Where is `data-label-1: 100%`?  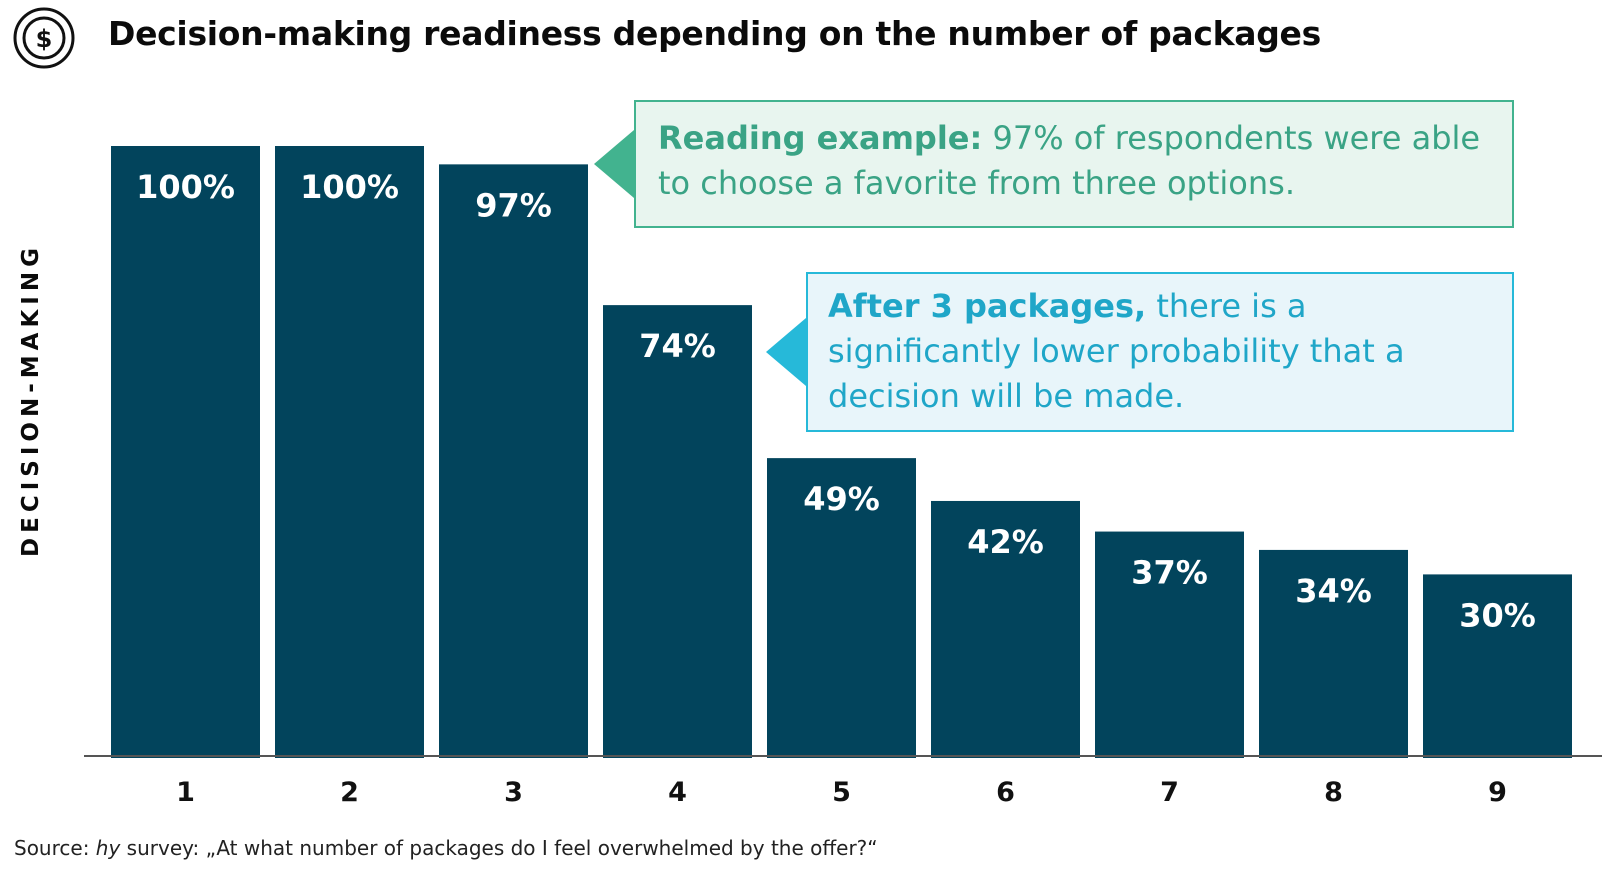 data-label-1: 100% is located at coordinates (185, 187).